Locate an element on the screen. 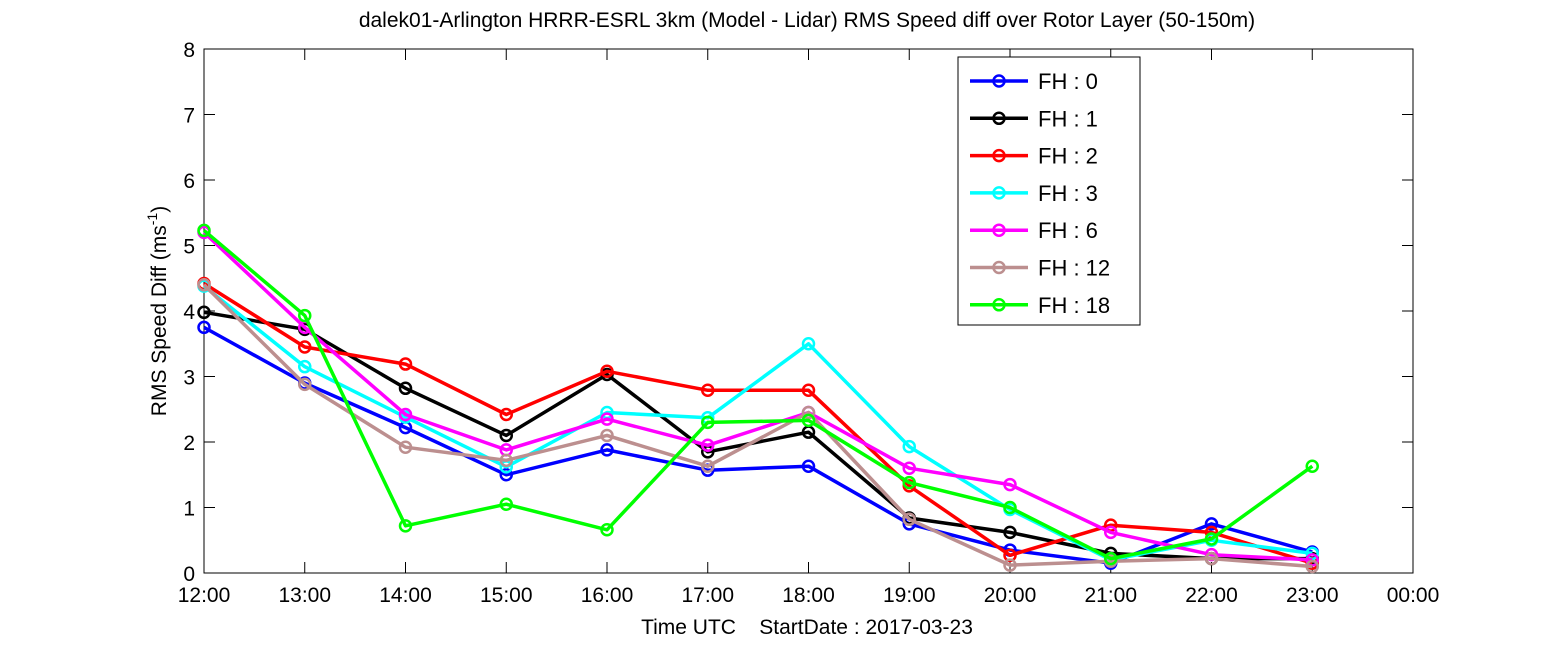 The width and height of the screenshot is (1559, 656). legend-label: FH : 6 is located at coordinates (1068, 230).